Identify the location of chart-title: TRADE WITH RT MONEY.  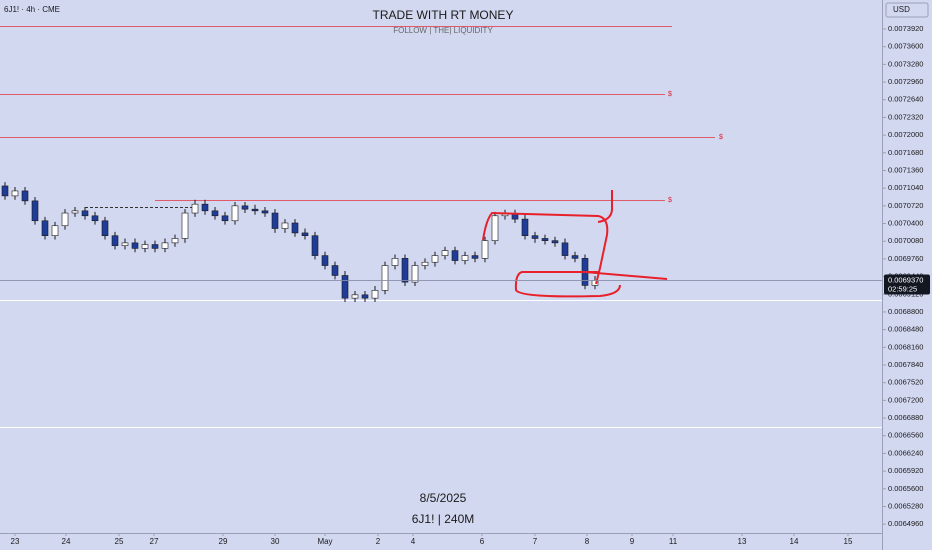
(443, 15).